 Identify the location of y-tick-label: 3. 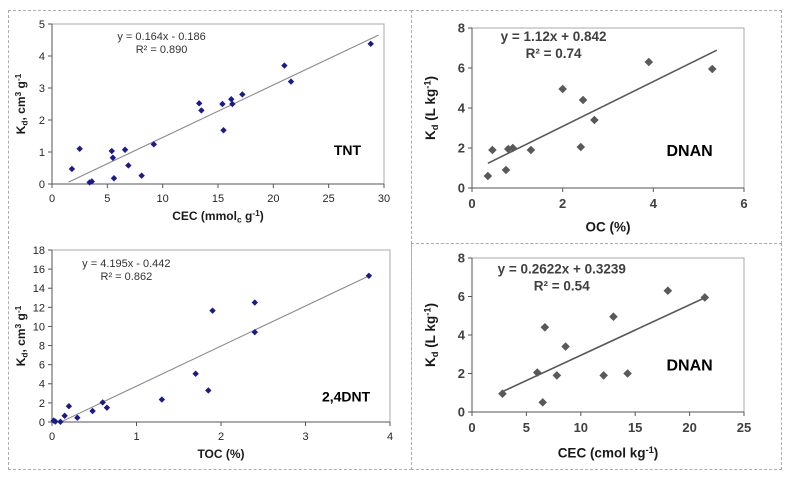
(42, 89).